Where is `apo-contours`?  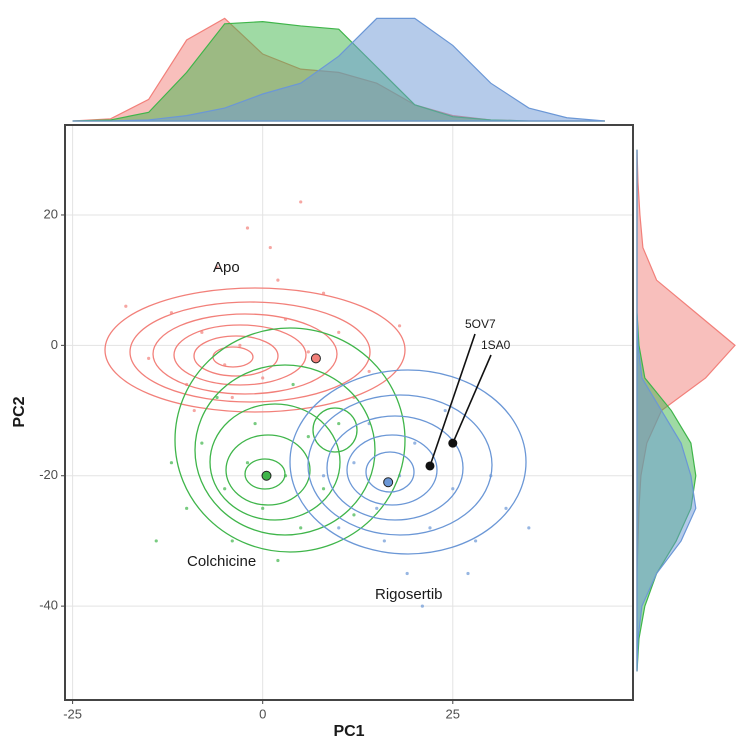
apo-contours is located at coordinates (255, 350).